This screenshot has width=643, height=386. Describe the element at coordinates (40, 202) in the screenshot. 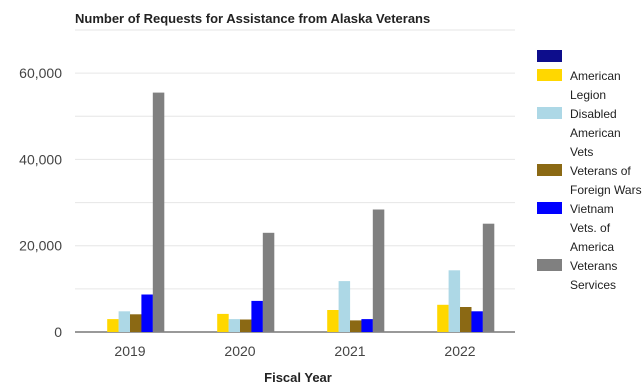

I see `y-axis-ticks: 0 20,000 40,000 60,000` at that location.